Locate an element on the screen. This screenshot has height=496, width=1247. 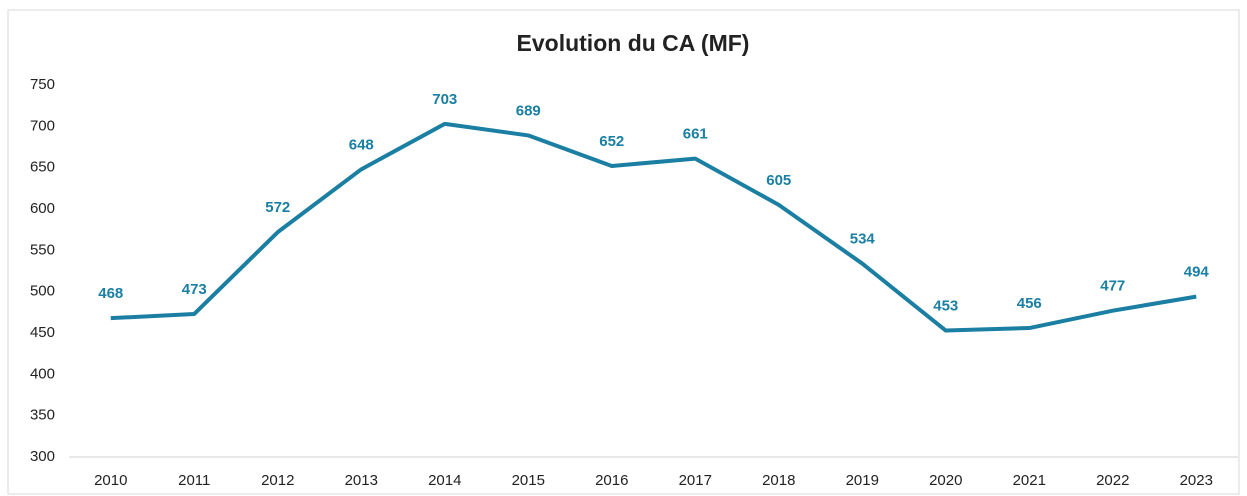
y-tick-label: 400 is located at coordinates (42, 373).